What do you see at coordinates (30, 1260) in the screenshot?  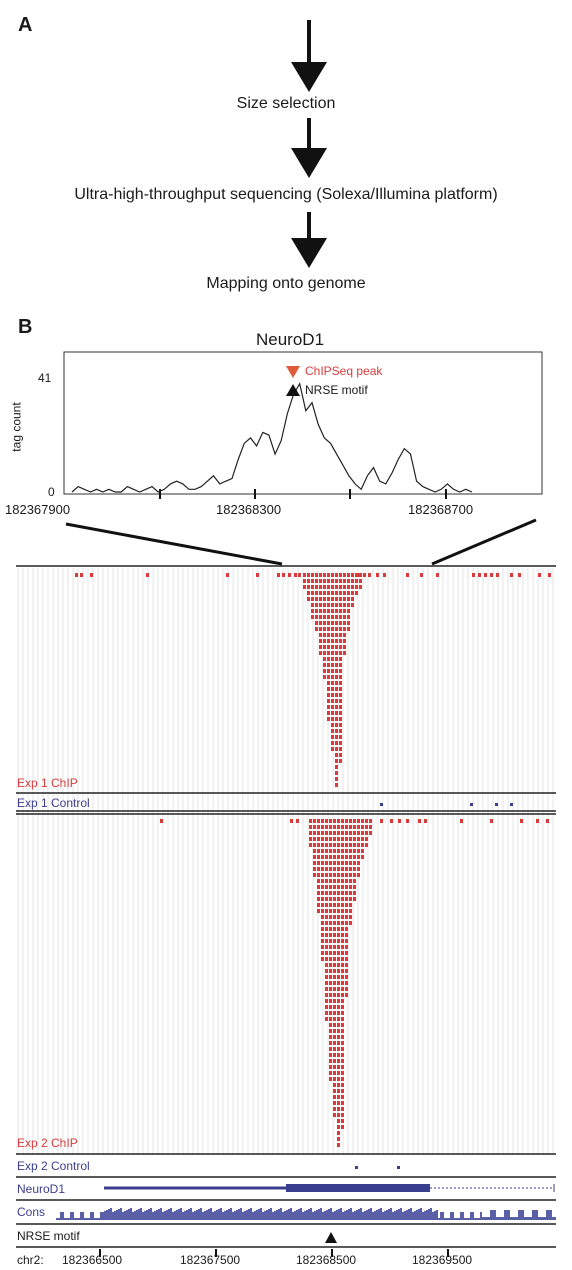 I see `chrom-label: chr2:` at bounding box center [30, 1260].